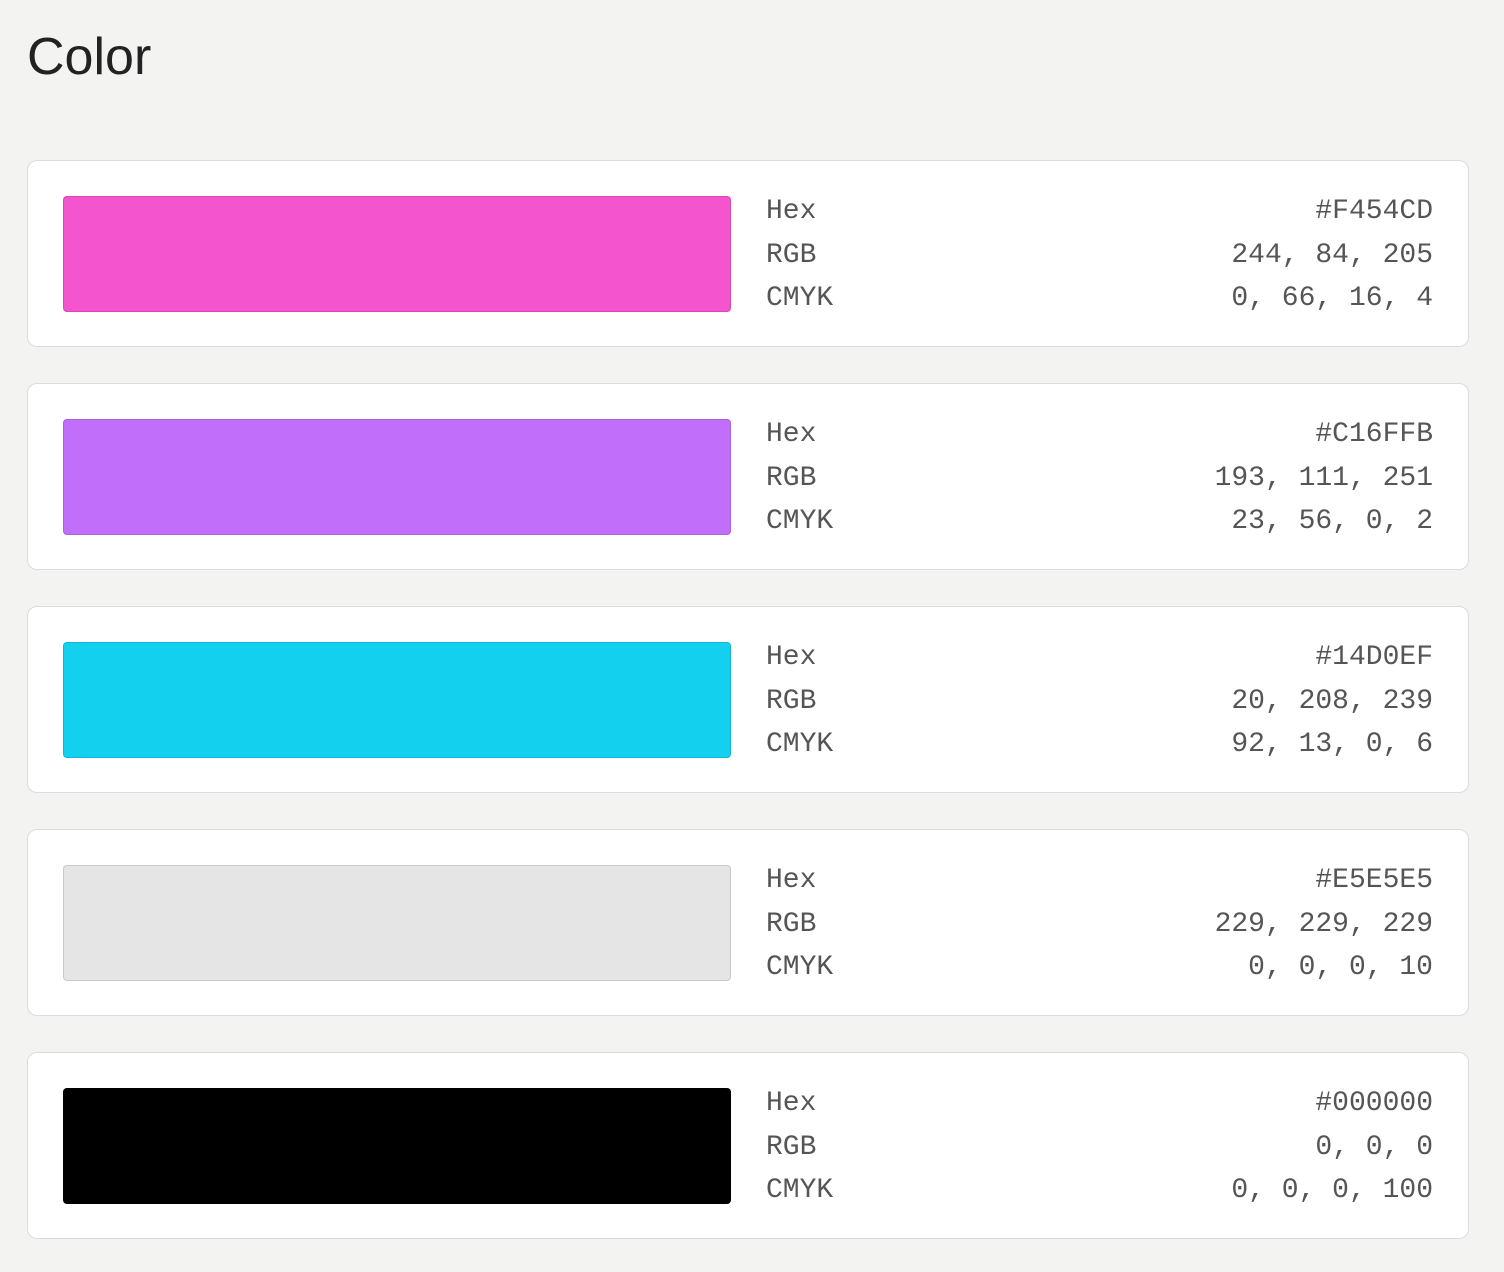  I want to click on value-row: Hex #C16FFB, so click(1099, 435).